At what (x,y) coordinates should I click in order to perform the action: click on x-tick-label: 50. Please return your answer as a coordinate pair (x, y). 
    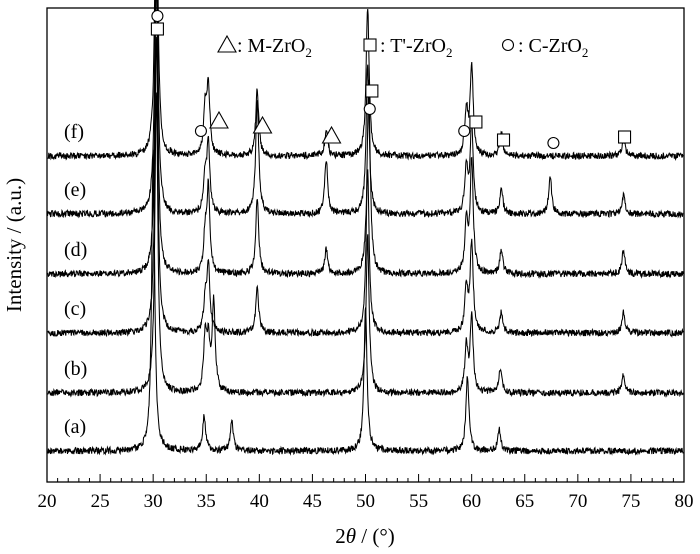
    Looking at the image, I should click on (365, 501).